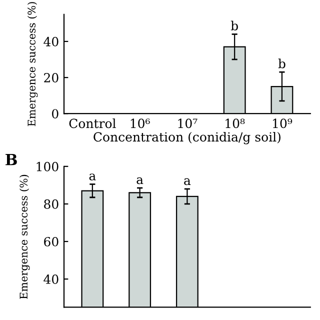 The image size is (320, 320). What do you see at coordinates (51, 204) in the screenshot?
I see `y-tick-label: 80` at bounding box center [51, 204].